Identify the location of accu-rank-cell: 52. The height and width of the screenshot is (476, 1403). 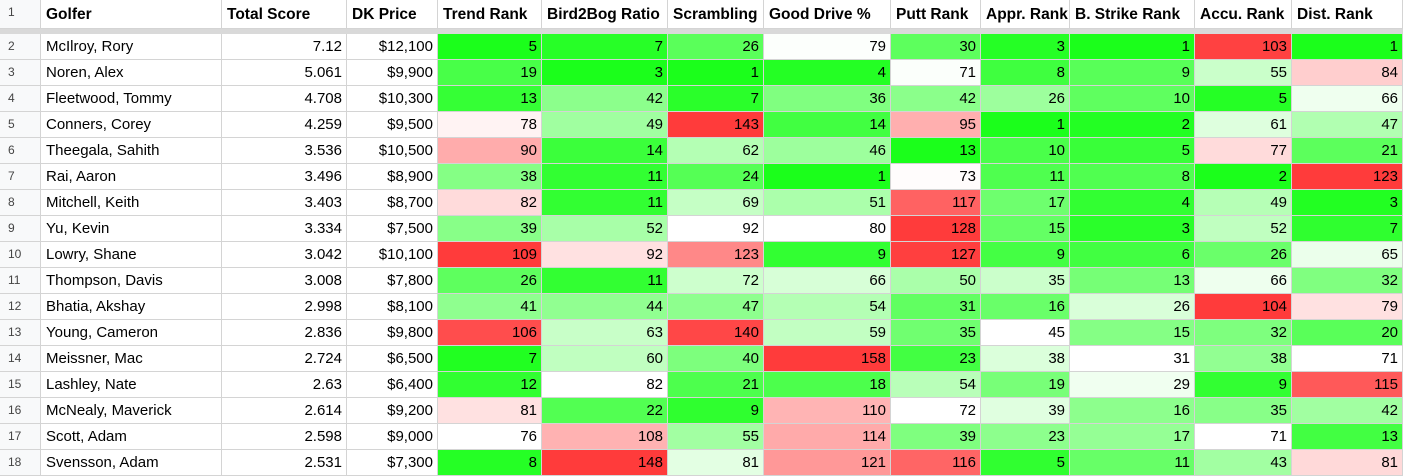
(1243, 229).